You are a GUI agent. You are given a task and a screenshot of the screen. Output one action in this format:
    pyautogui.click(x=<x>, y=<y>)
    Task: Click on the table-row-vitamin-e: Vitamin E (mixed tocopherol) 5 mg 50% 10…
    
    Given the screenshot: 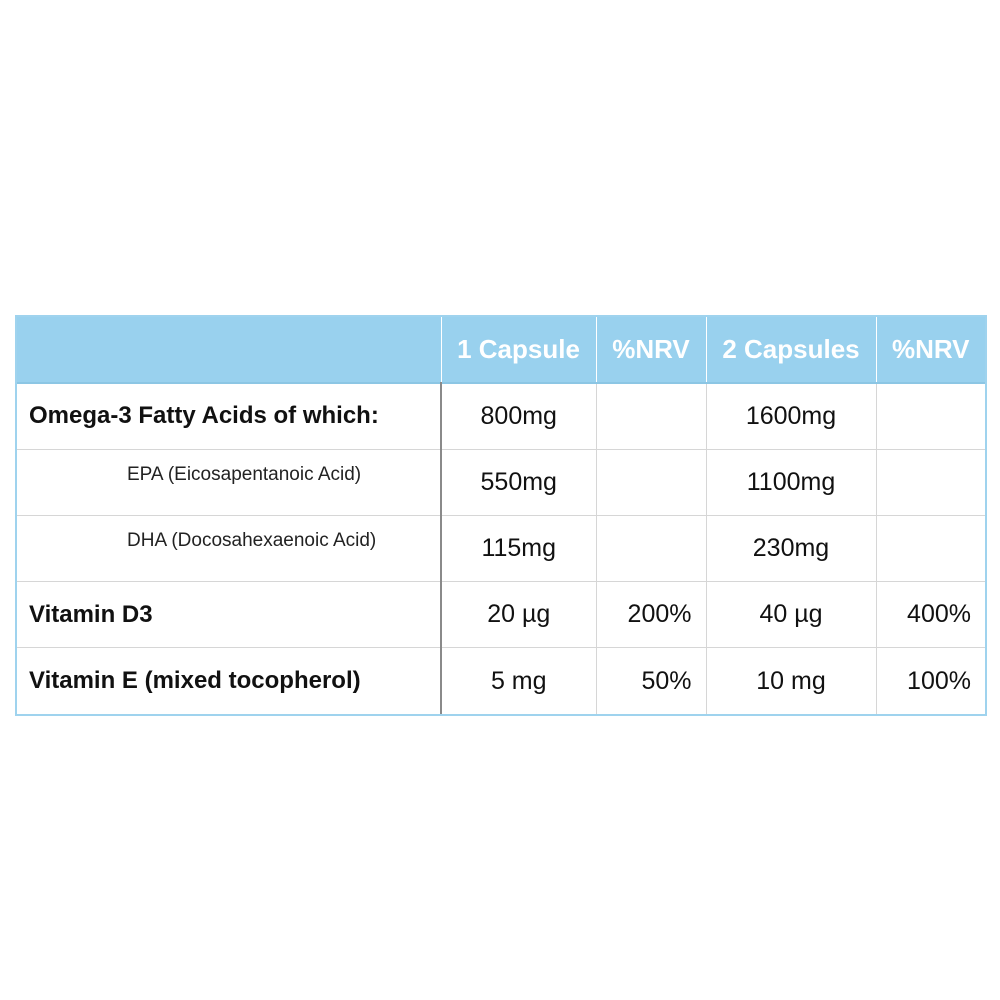 What is the action you would take?
    pyautogui.click(x=501, y=680)
    